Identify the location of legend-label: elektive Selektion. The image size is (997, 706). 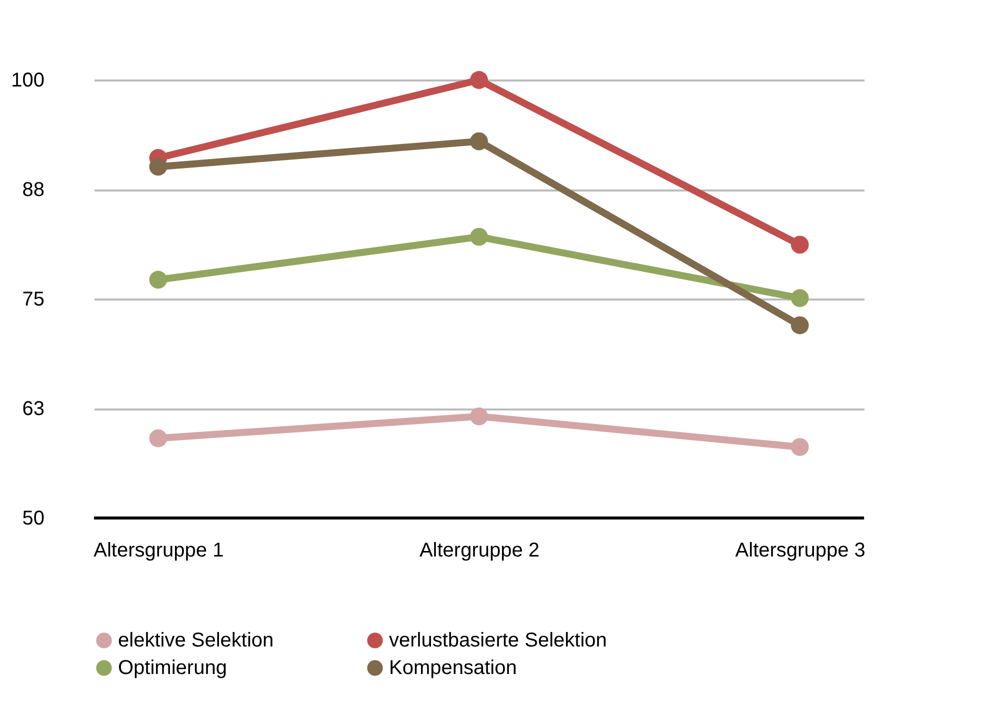
(196, 640).